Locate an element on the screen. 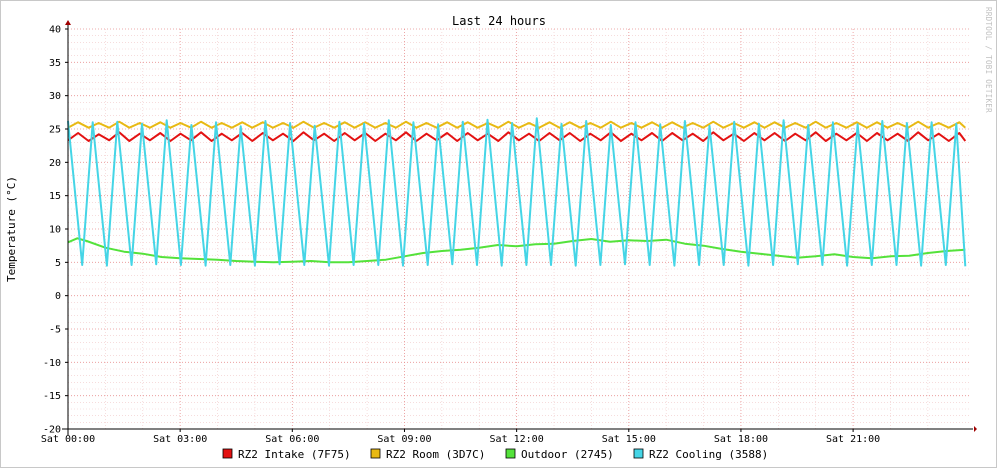 The image size is (997, 469). legend-item: RZ2 Cooling (3588) is located at coordinates (700, 454).